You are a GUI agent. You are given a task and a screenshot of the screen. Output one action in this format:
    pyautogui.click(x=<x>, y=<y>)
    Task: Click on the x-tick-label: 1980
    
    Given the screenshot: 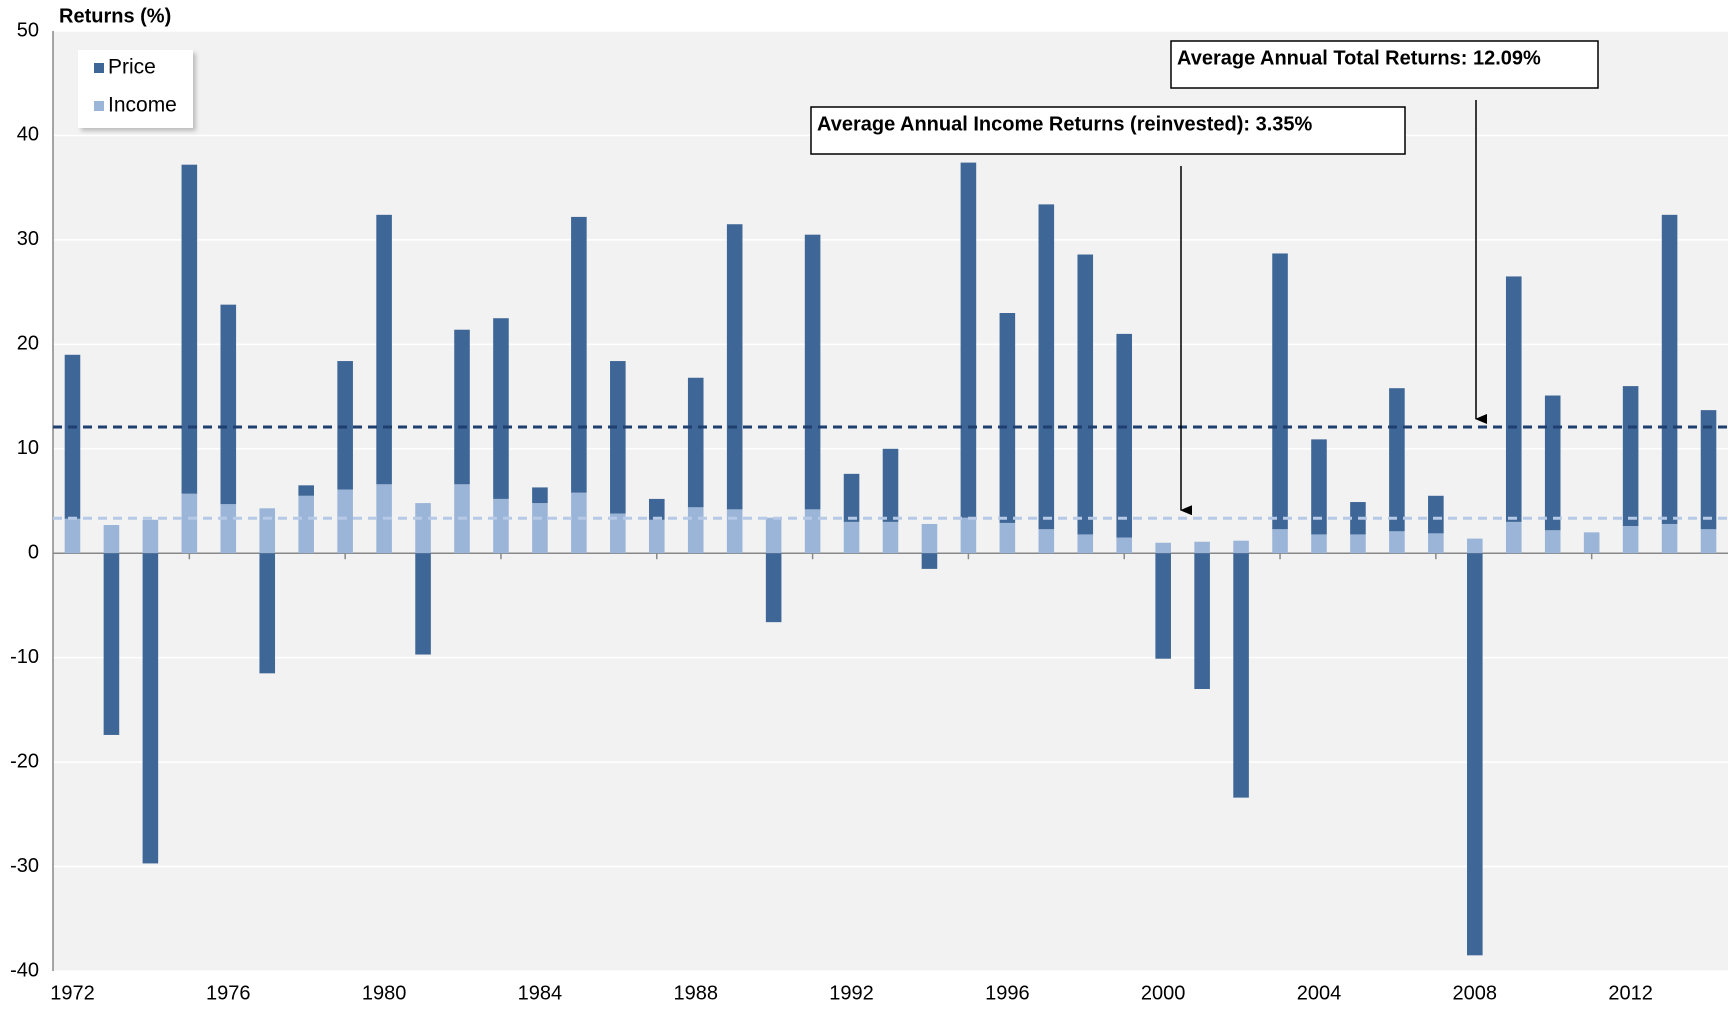 What is the action you would take?
    pyautogui.click(x=384, y=993)
    